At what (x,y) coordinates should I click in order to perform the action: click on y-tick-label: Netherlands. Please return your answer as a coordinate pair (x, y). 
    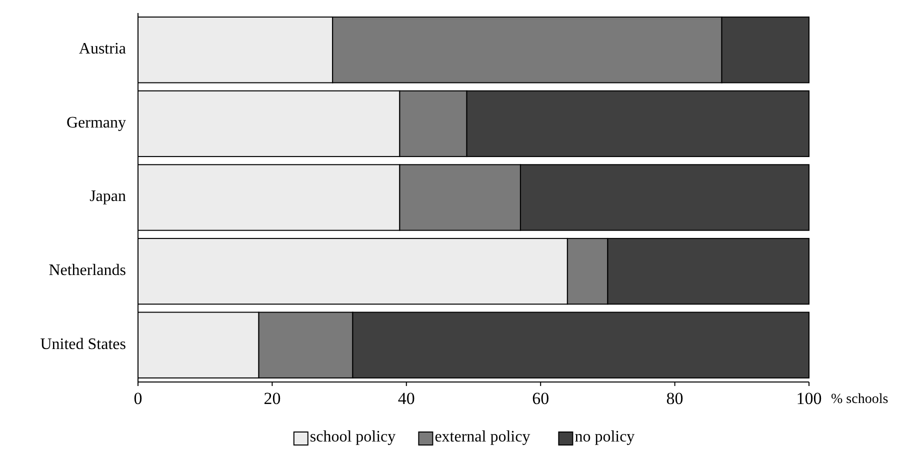
    Looking at the image, I should click on (87, 270).